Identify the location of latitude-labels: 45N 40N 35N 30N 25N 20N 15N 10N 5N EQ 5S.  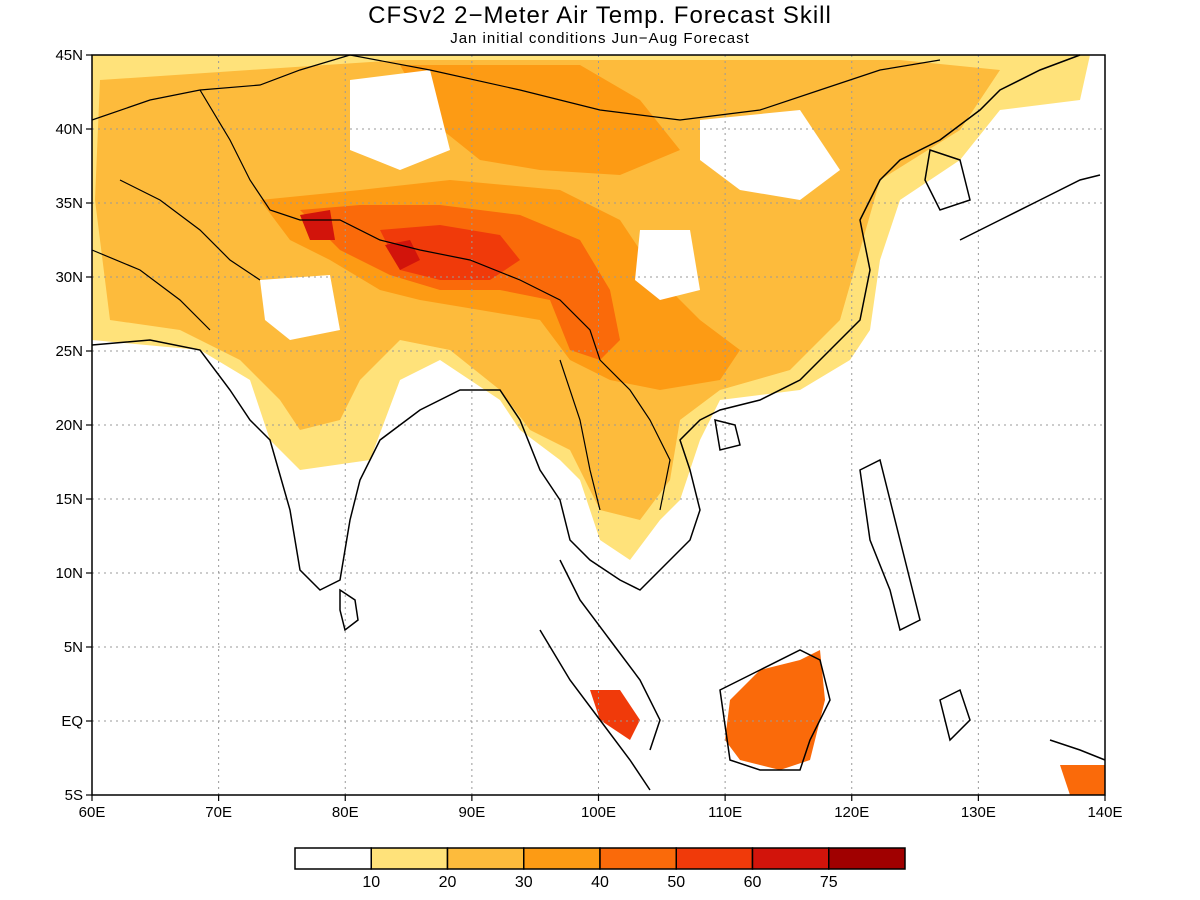
(69, 425).